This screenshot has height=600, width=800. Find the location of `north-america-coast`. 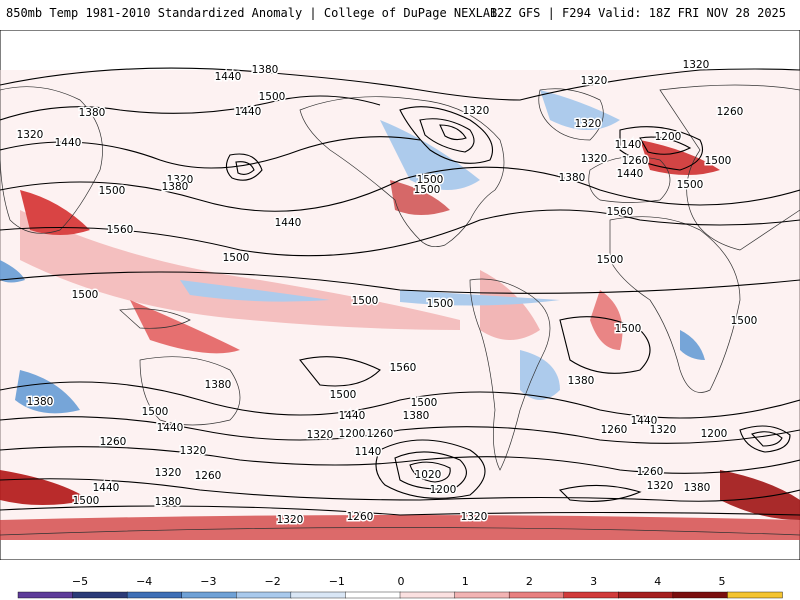

north-america-coast is located at coordinates (402, 171).